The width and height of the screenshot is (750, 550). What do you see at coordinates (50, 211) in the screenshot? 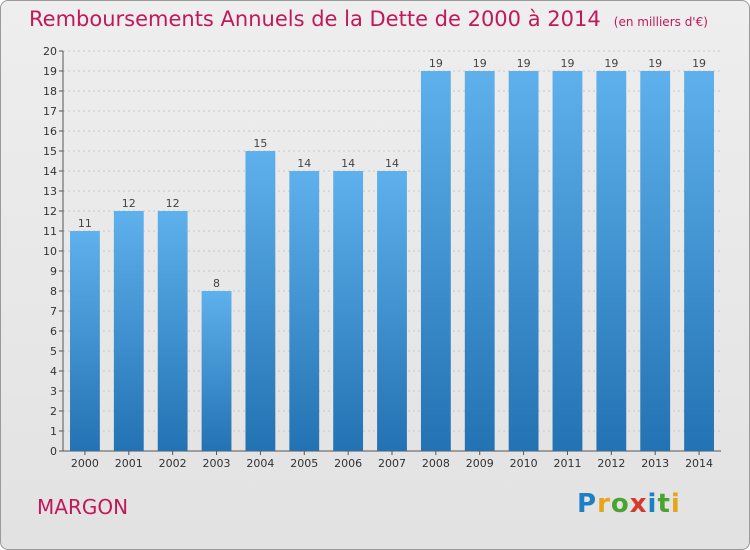
I see `y-tick-label: 12` at bounding box center [50, 211].